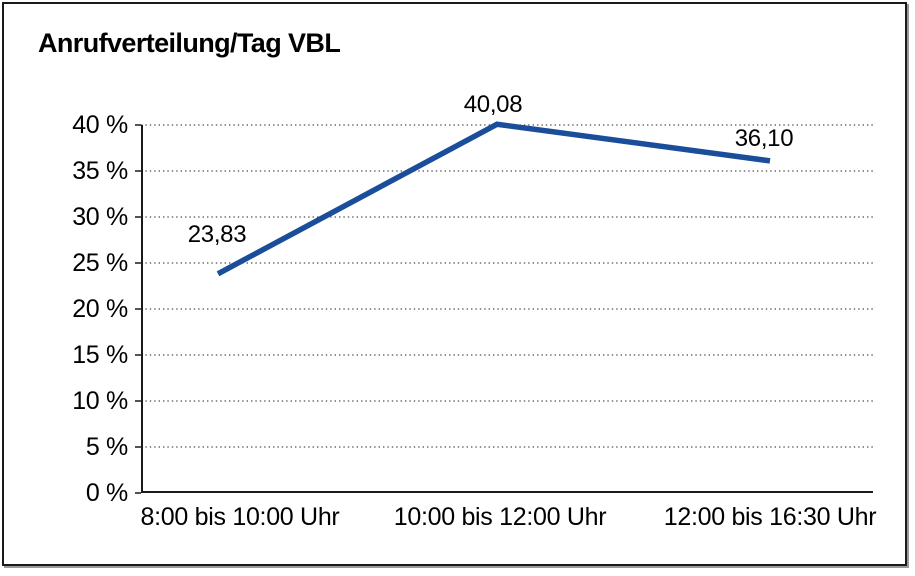  What do you see at coordinates (100, 355) in the screenshot?
I see `y-axis-label: 15 %` at bounding box center [100, 355].